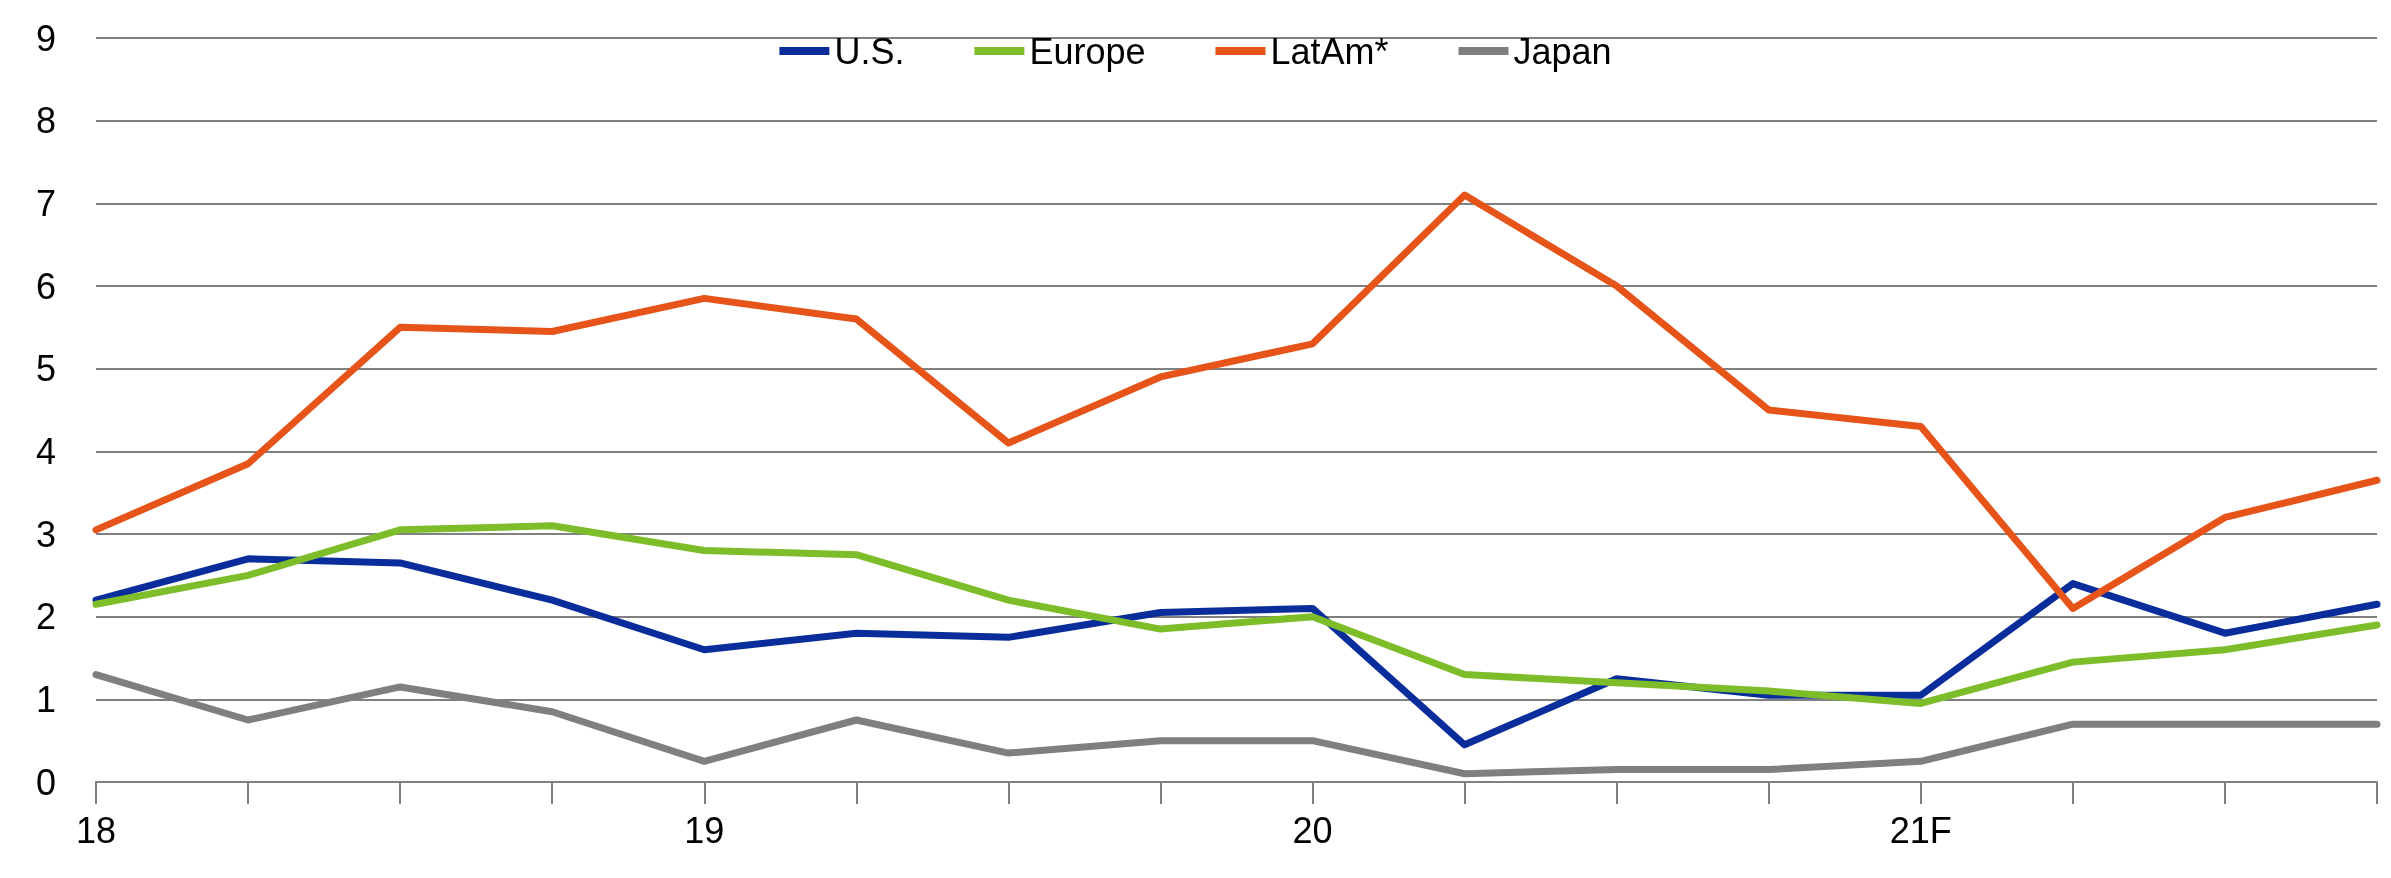 The height and width of the screenshot is (878, 2391). Describe the element at coordinates (45, 203) in the screenshot. I see `y-tick-label: 7` at that location.